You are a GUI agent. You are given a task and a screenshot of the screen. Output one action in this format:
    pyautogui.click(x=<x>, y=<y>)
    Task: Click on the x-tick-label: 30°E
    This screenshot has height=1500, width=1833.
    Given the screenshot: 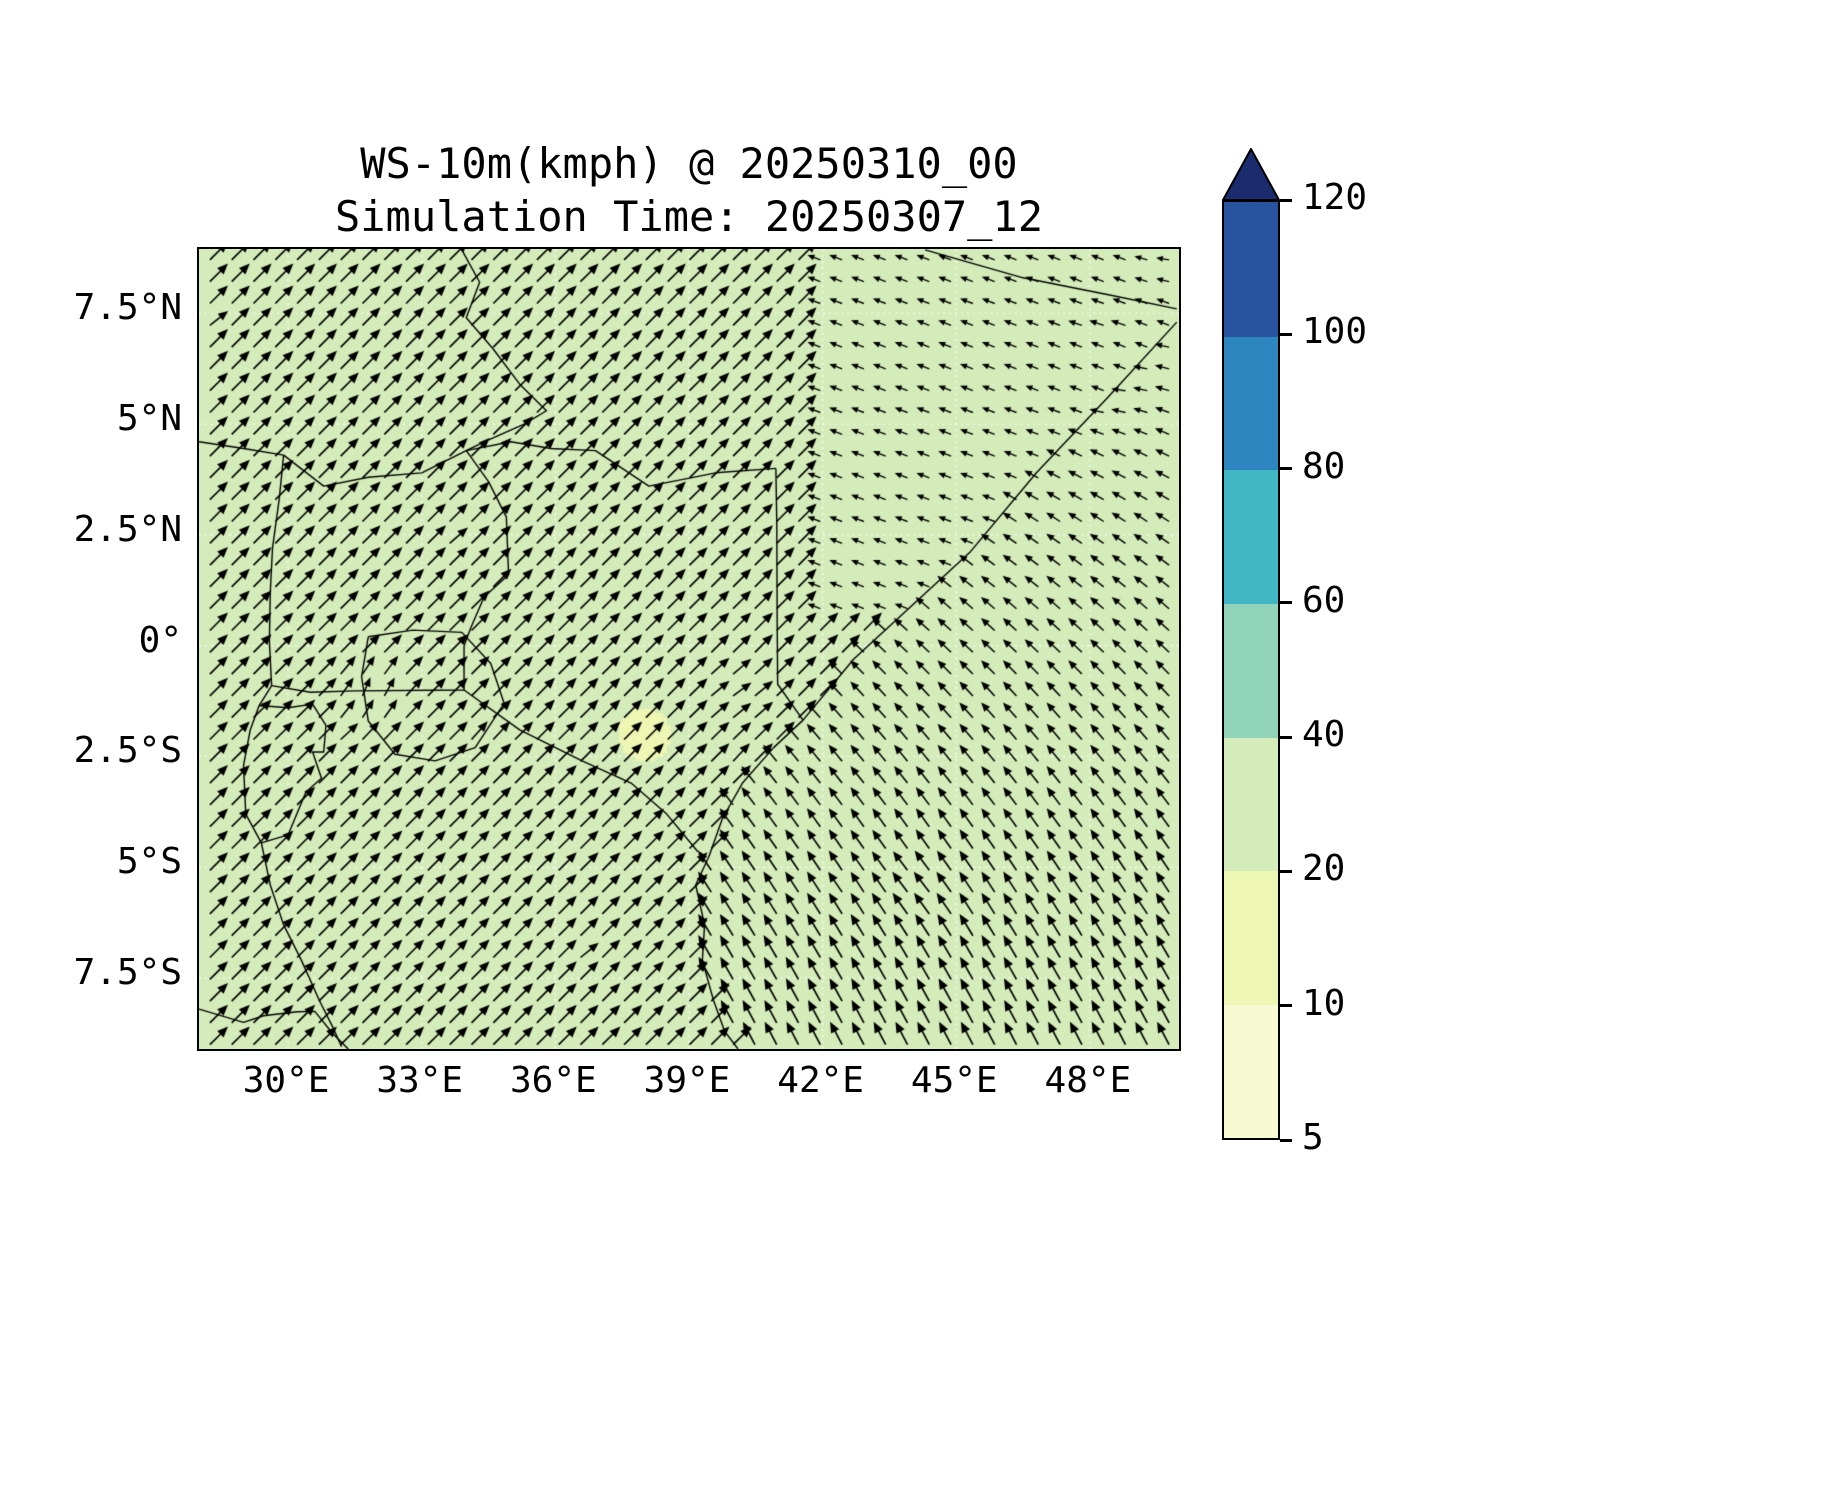 What is the action you would take?
    pyautogui.click(x=286, y=1080)
    